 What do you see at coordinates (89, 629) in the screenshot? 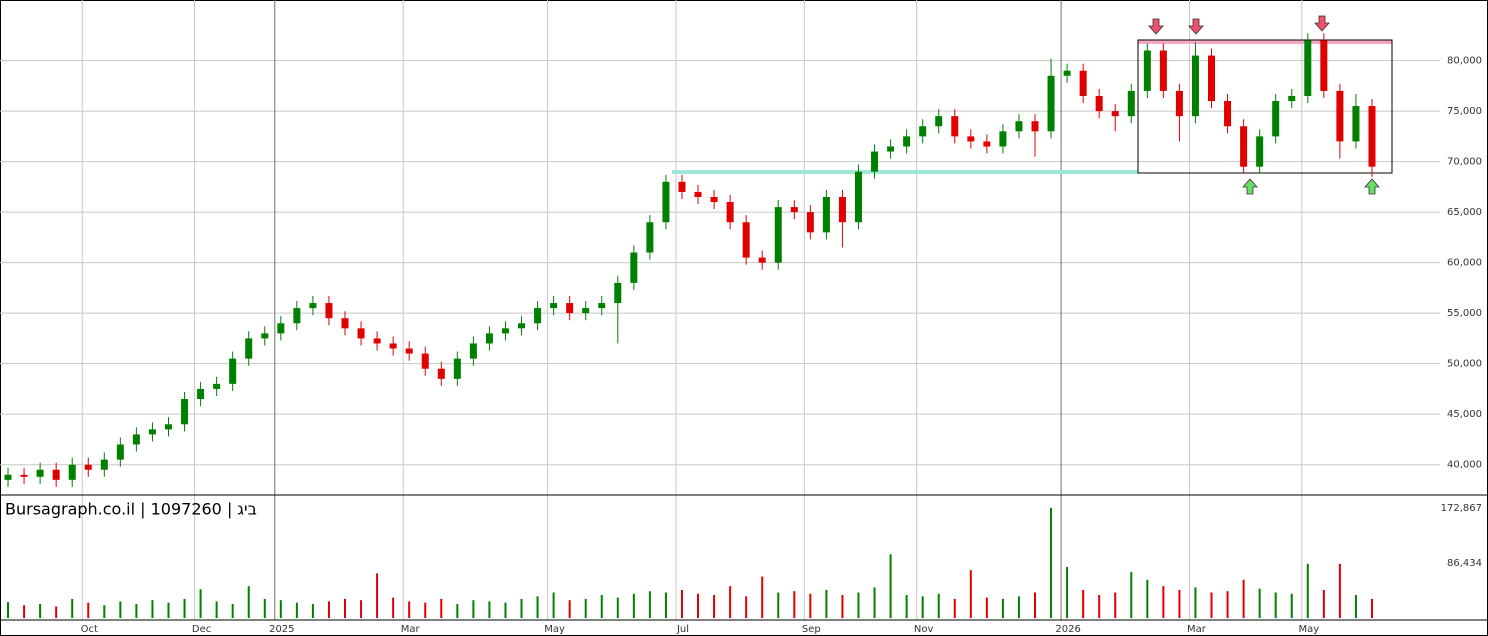
I see `x-tick-label: Oct` at bounding box center [89, 629].